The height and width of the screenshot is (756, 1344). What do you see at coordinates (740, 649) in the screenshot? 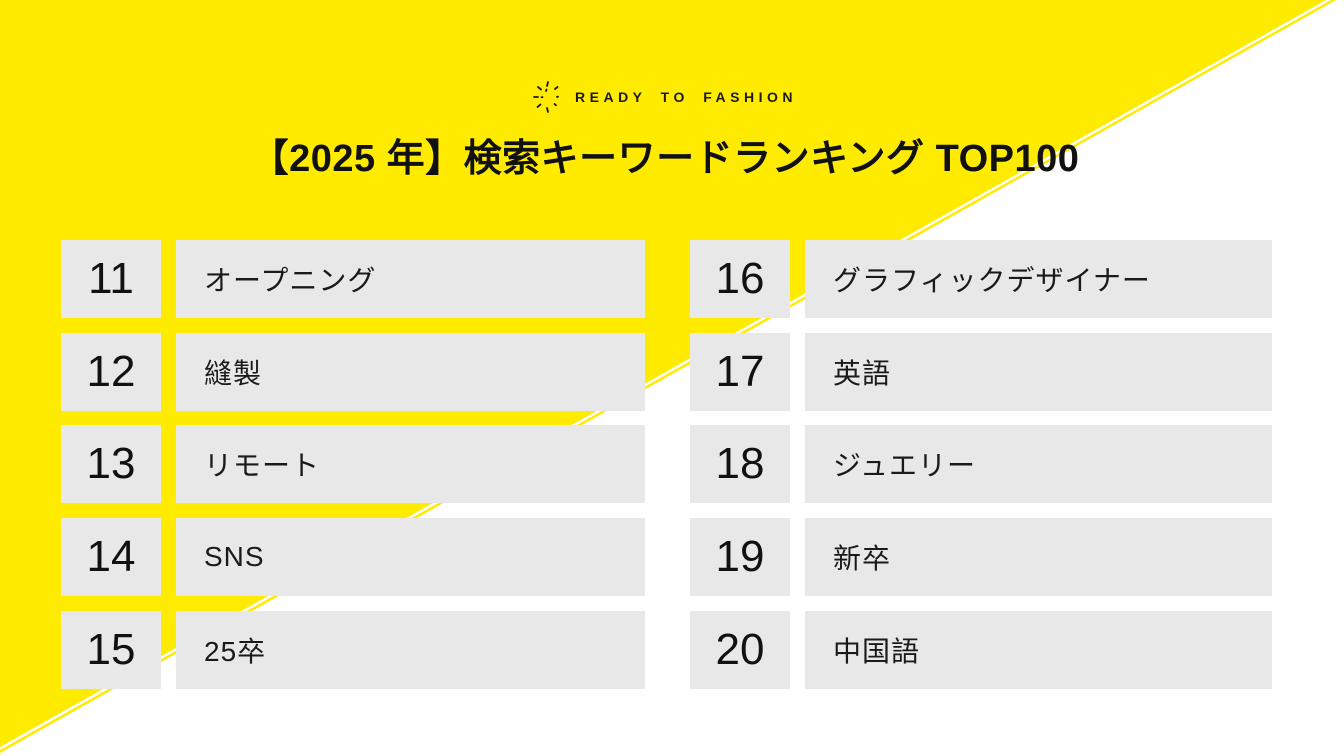
I see `rank-number: 20` at bounding box center [740, 649].